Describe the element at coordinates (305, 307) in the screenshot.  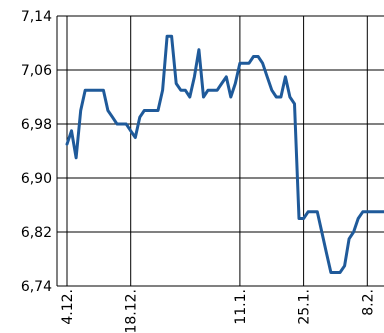
I see `x-tick-label: 25.1.` at that location.